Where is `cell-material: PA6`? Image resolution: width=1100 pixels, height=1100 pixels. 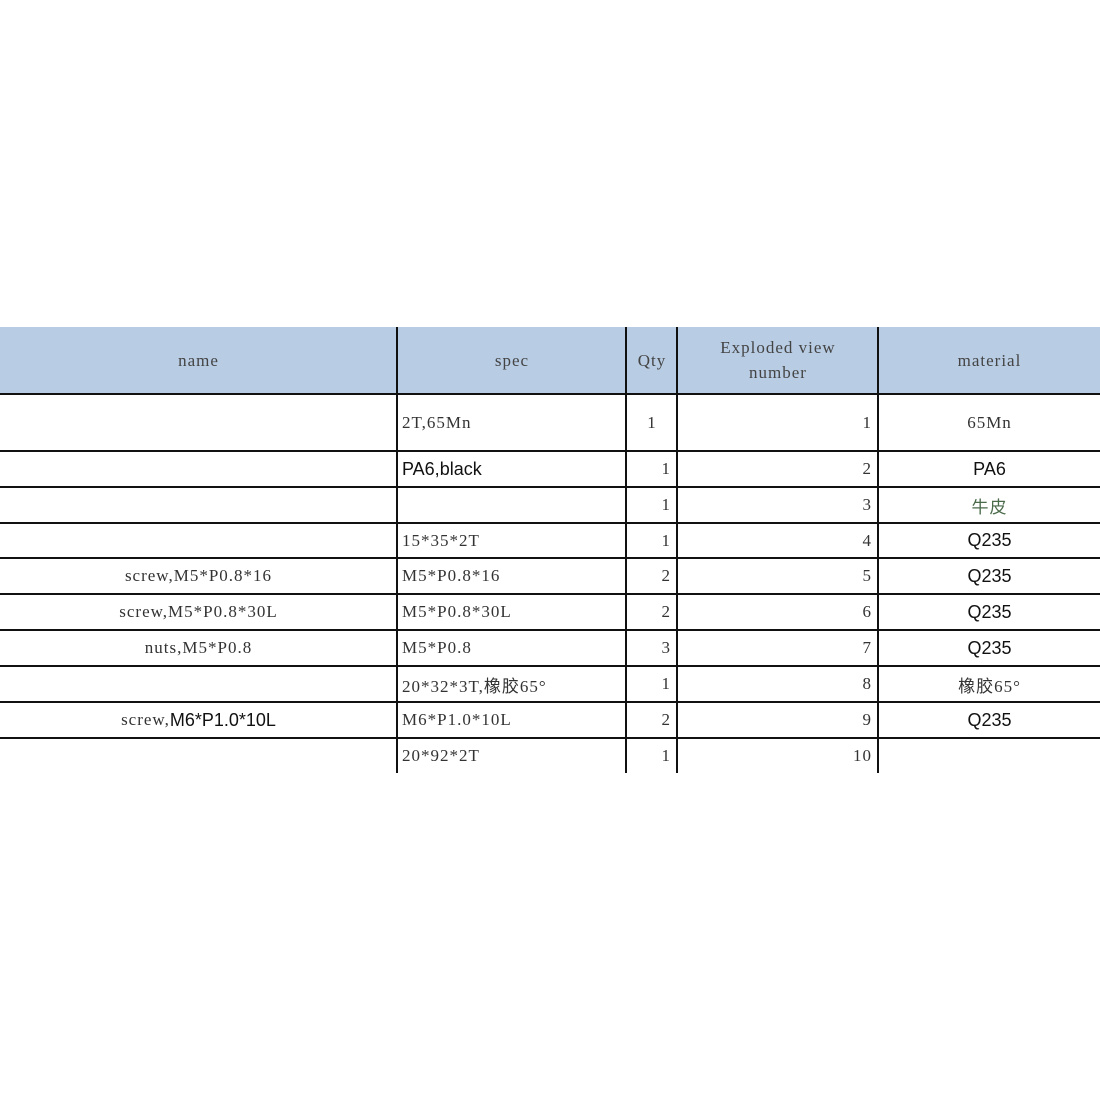 cell-material: PA6 is located at coordinates (988, 469).